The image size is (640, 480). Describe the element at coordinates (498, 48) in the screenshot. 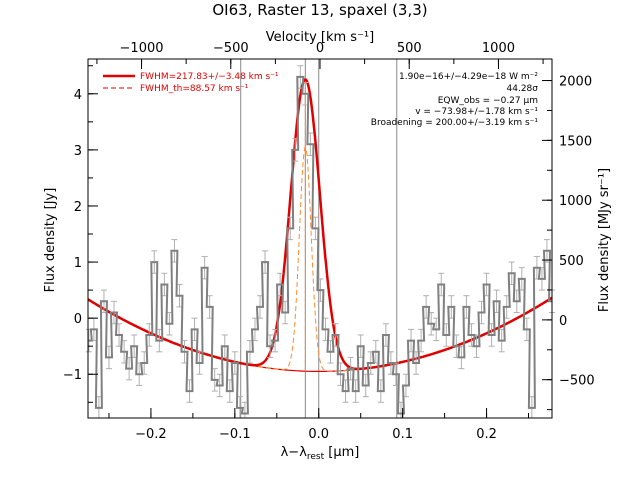

I see `top-tick-label: 1000` at that location.